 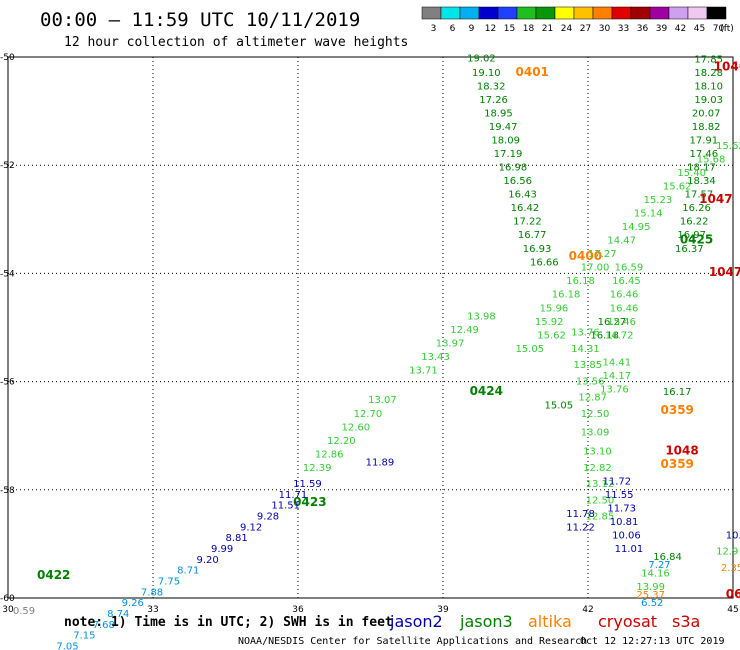 What do you see at coordinates (580, 527) in the screenshot?
I see `data-label: 11.22` at bounding box center [580, 527].